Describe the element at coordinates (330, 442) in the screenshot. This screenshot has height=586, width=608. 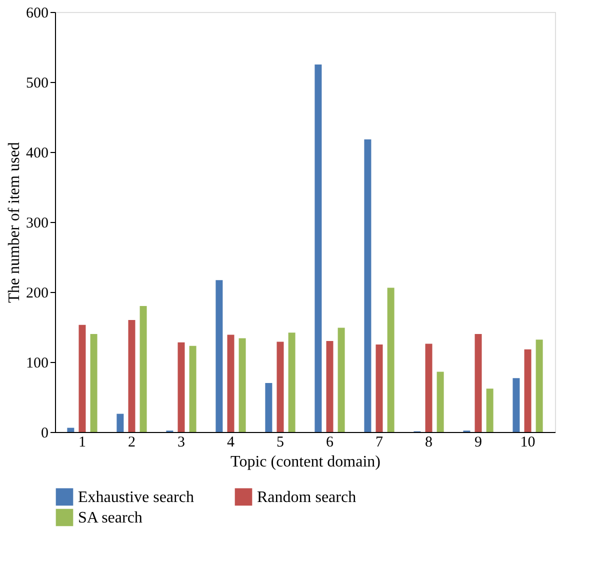
I see `x-tick-label: 6` at that location.